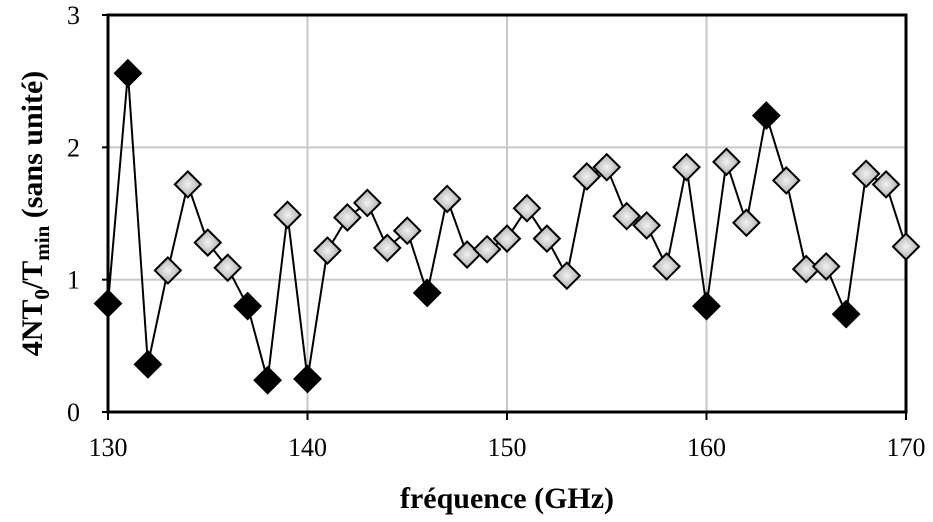  I want to click on y-axis-title: 4NT0/Tmin (sans unité), so click(35, 214).